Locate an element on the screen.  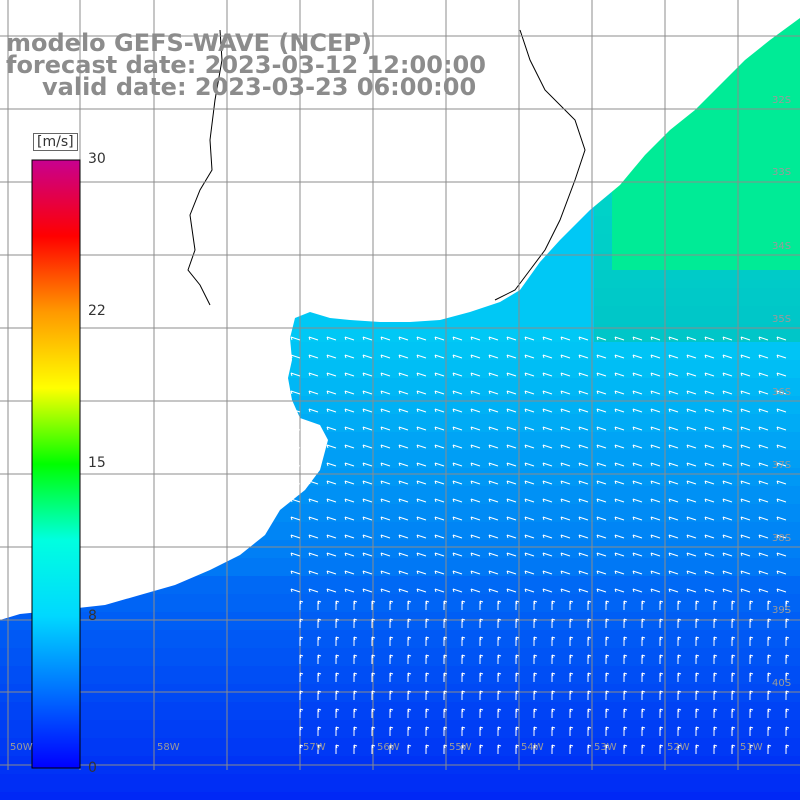
lon-label: 50W is located at coordinates (21, 747).